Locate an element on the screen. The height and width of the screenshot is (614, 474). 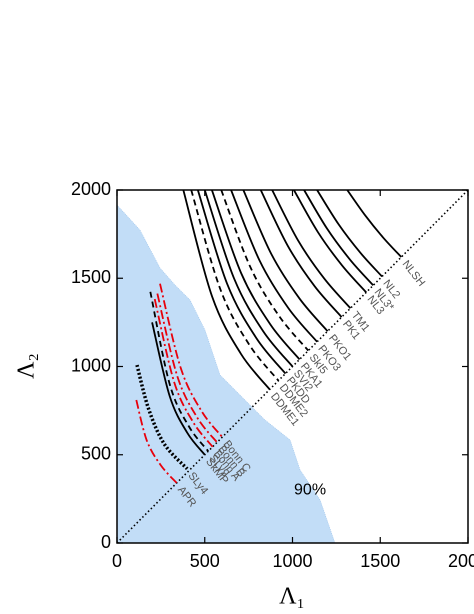
x-tick-label: 2000 is located at coordinates (461, 561).